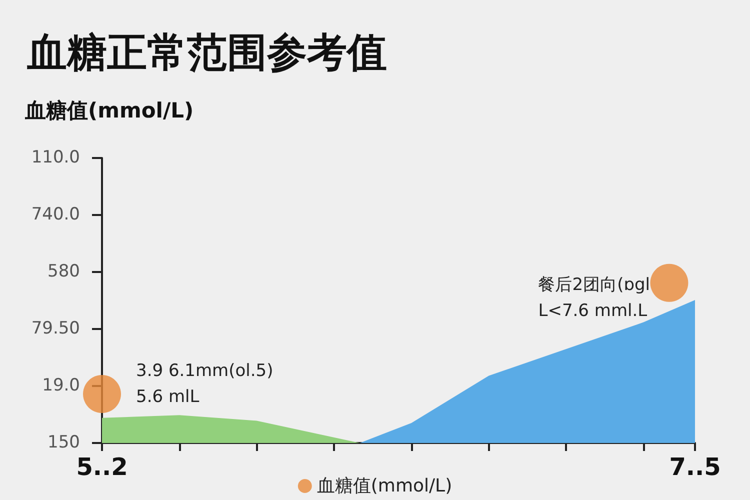 The image size is (750, 500). Describe the element at coordinates (55, 158) in the screenshot. I see `text: 110.0` at that location.